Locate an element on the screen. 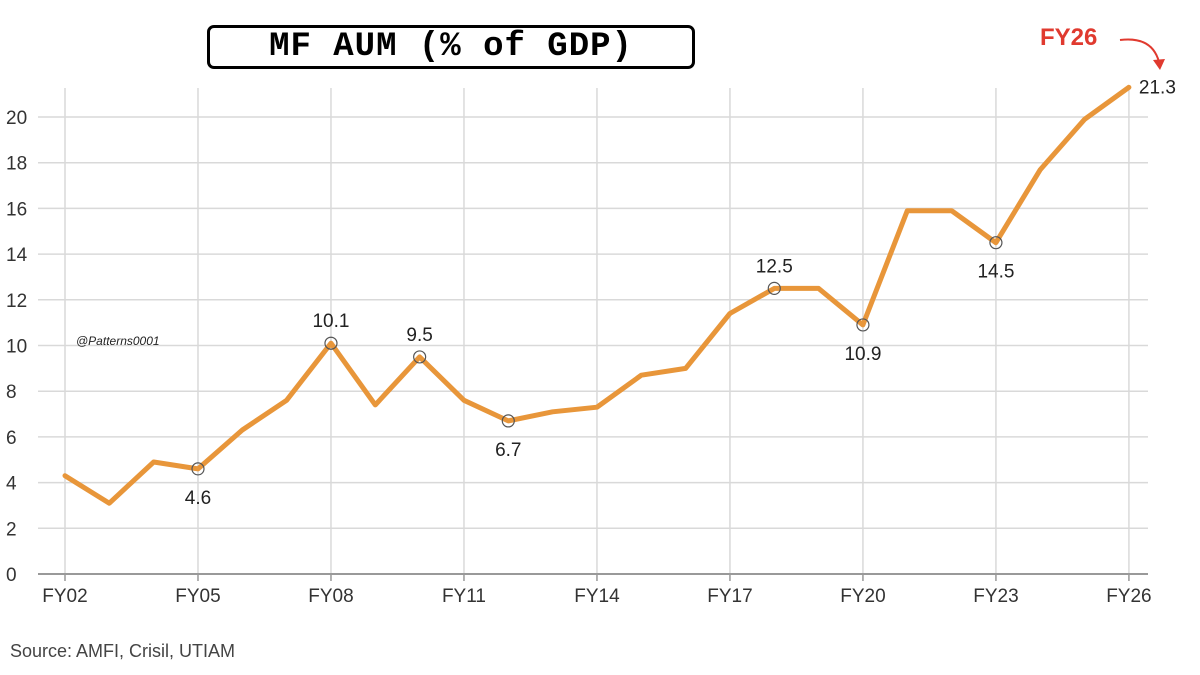 The image size is (1200, 675). y-tick-label-8: 8 is located at coordinates (11, 392).